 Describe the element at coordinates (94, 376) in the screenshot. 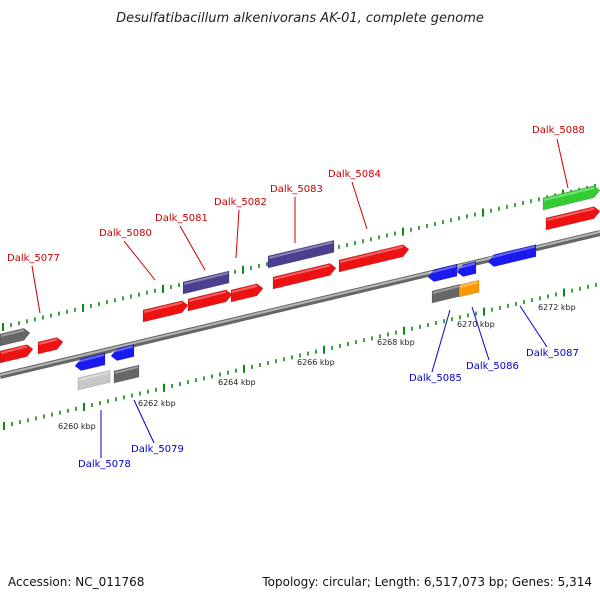

I see `gene-gray-5078b-highlight` at that location.